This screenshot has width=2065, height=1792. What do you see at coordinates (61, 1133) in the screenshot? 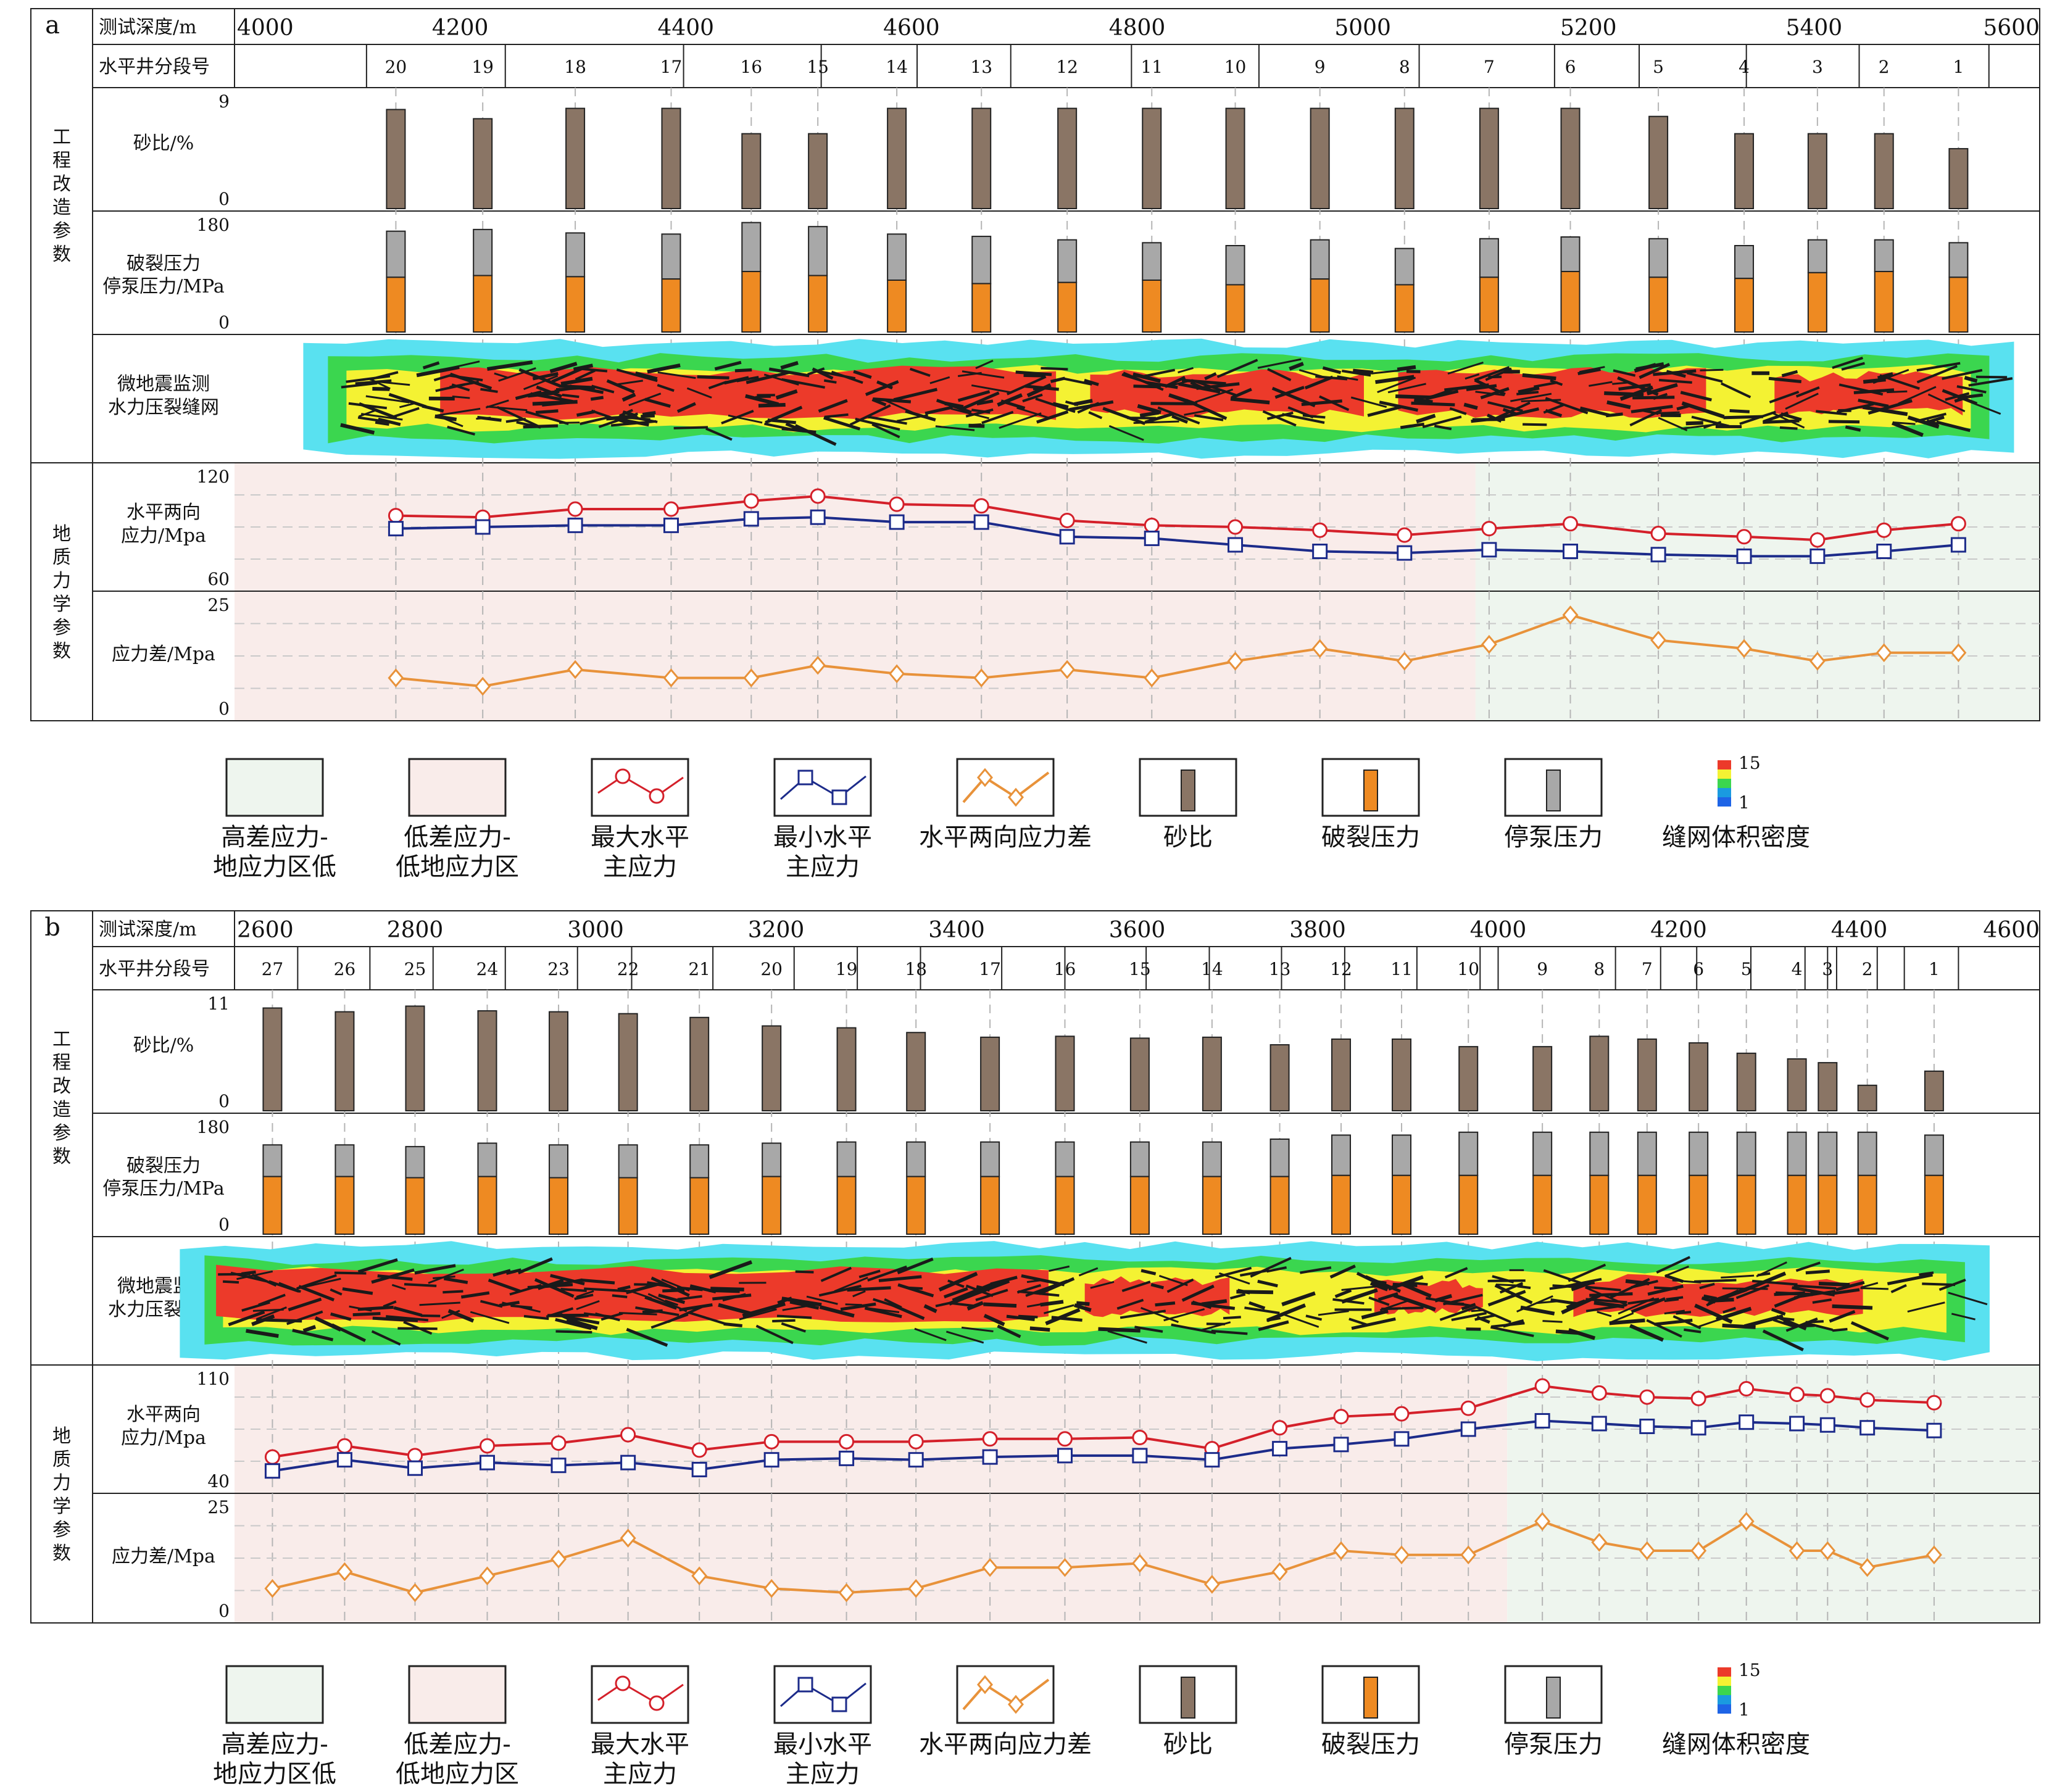
I see `side-label-engineering-char: 参` at bounding box center [61, 1133].